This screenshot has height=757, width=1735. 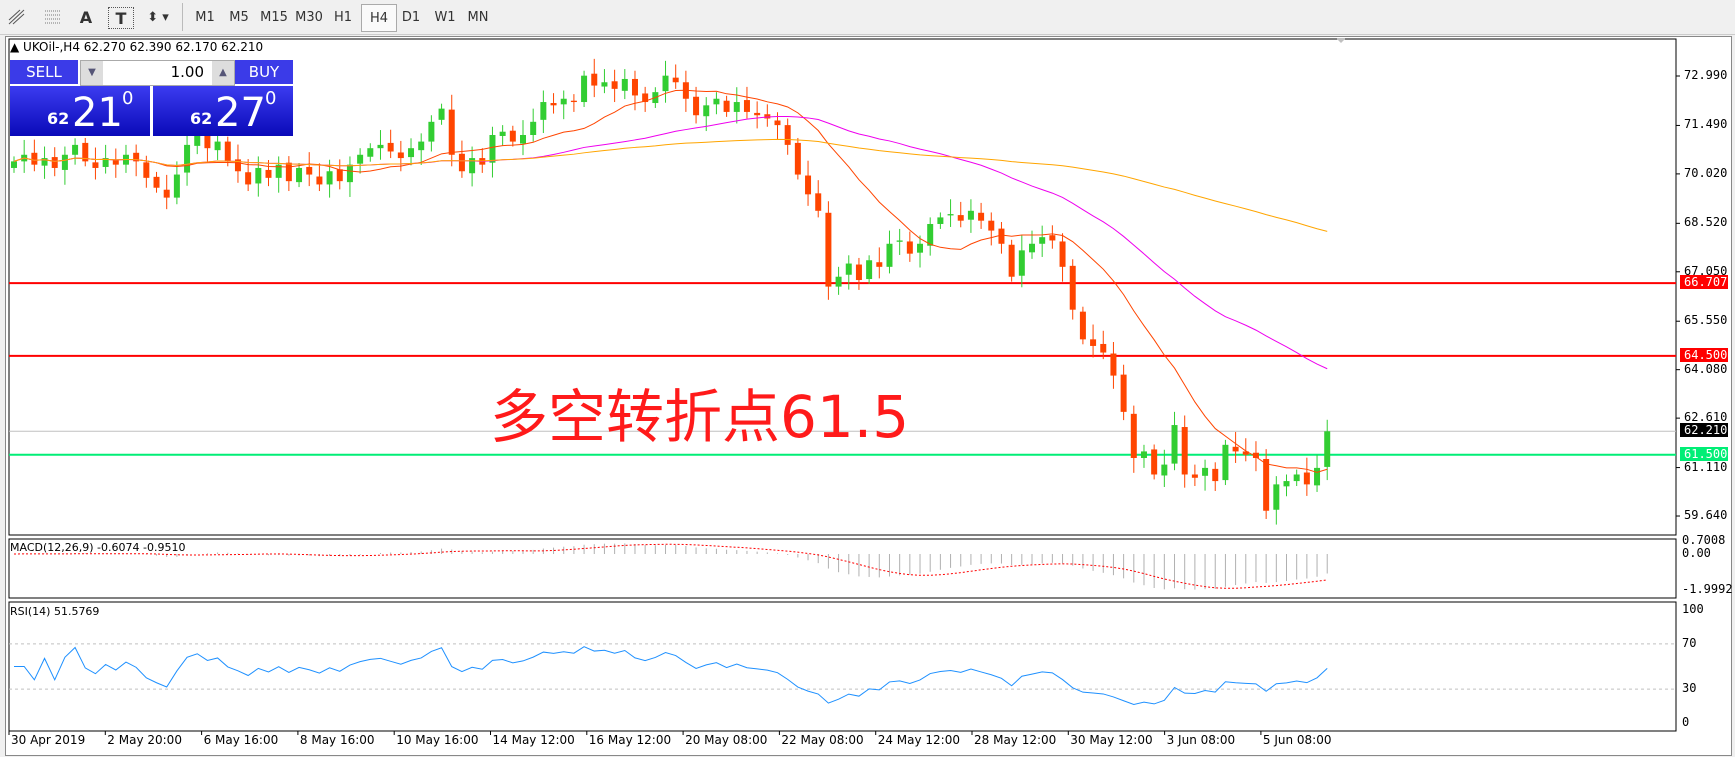 I want to click on price-tick-label: 64.080, so click(x=1706, y=368).